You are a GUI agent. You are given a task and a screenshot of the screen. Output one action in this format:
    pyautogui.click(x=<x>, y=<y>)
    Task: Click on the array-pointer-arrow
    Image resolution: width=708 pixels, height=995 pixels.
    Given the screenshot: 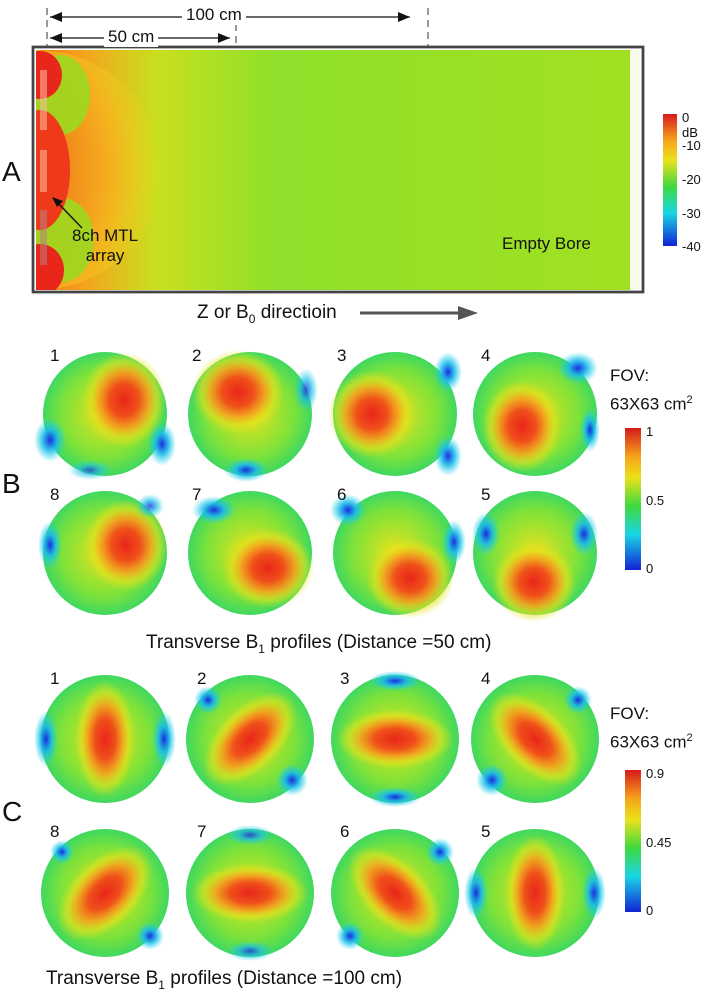 What is the action you would take?
    pyautogui.click(x=68, y=214)
    